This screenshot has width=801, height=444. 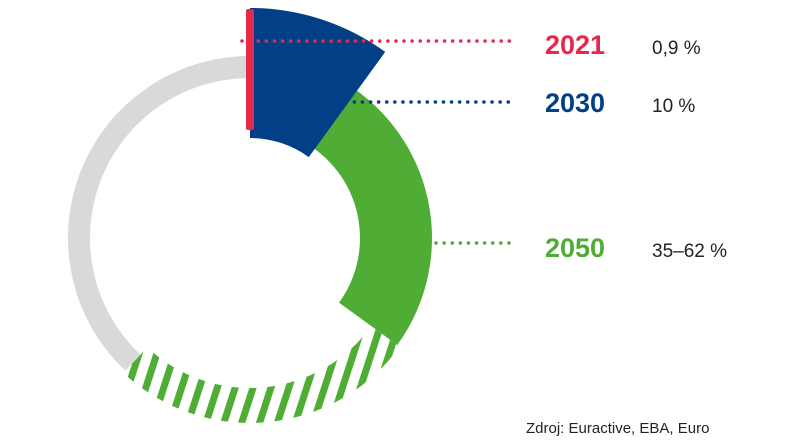 What do you see at coordinates (372, 216) in the screenshot?
I see `arc-2050` at bounding box center [372, 216].